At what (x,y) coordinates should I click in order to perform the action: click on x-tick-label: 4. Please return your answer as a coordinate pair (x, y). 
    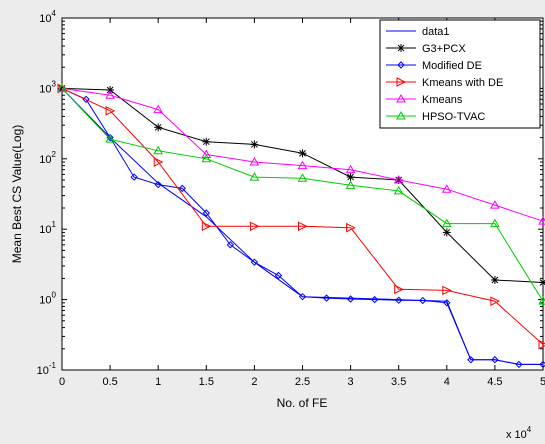
    Looking at the image, I should click on (447, 382).